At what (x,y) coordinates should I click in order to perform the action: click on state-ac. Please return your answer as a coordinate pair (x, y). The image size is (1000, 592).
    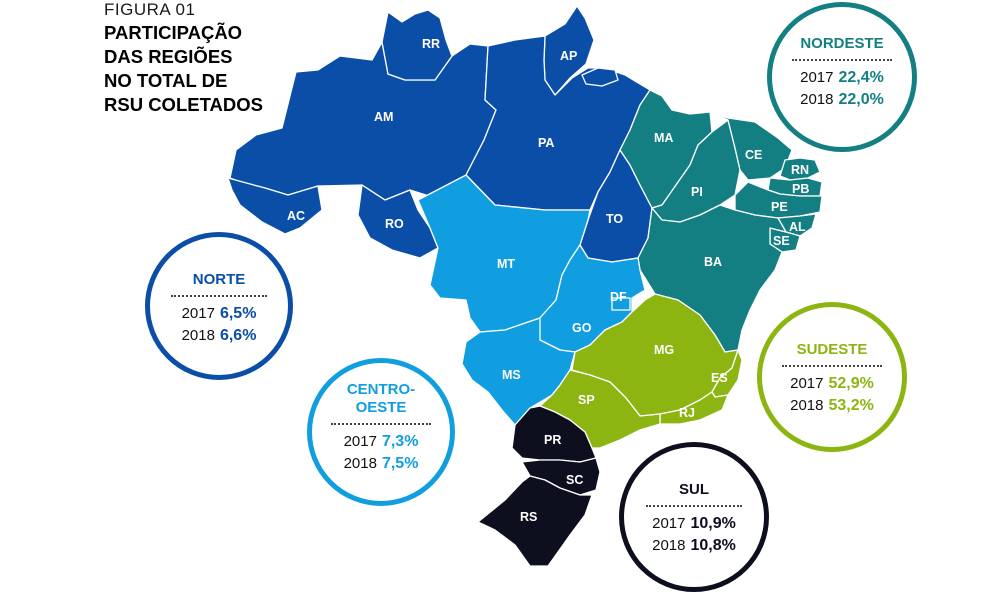
    Looking at the image, I should click on (275, 206).